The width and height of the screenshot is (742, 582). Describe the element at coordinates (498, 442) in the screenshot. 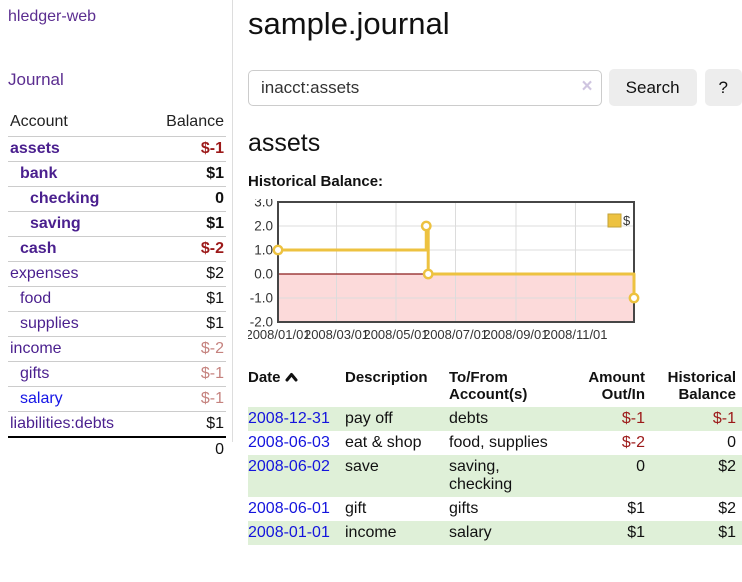

I see `transaction-accounts: food, supplies` at that location.